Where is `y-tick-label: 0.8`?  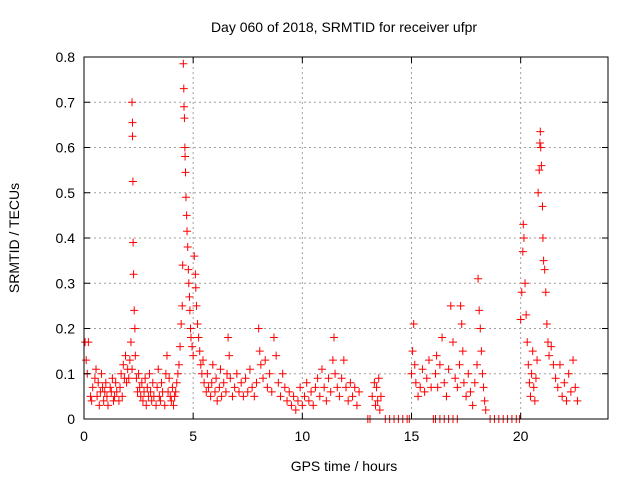 y-tick-label: 0.8 is located at coordinates (66, 57).